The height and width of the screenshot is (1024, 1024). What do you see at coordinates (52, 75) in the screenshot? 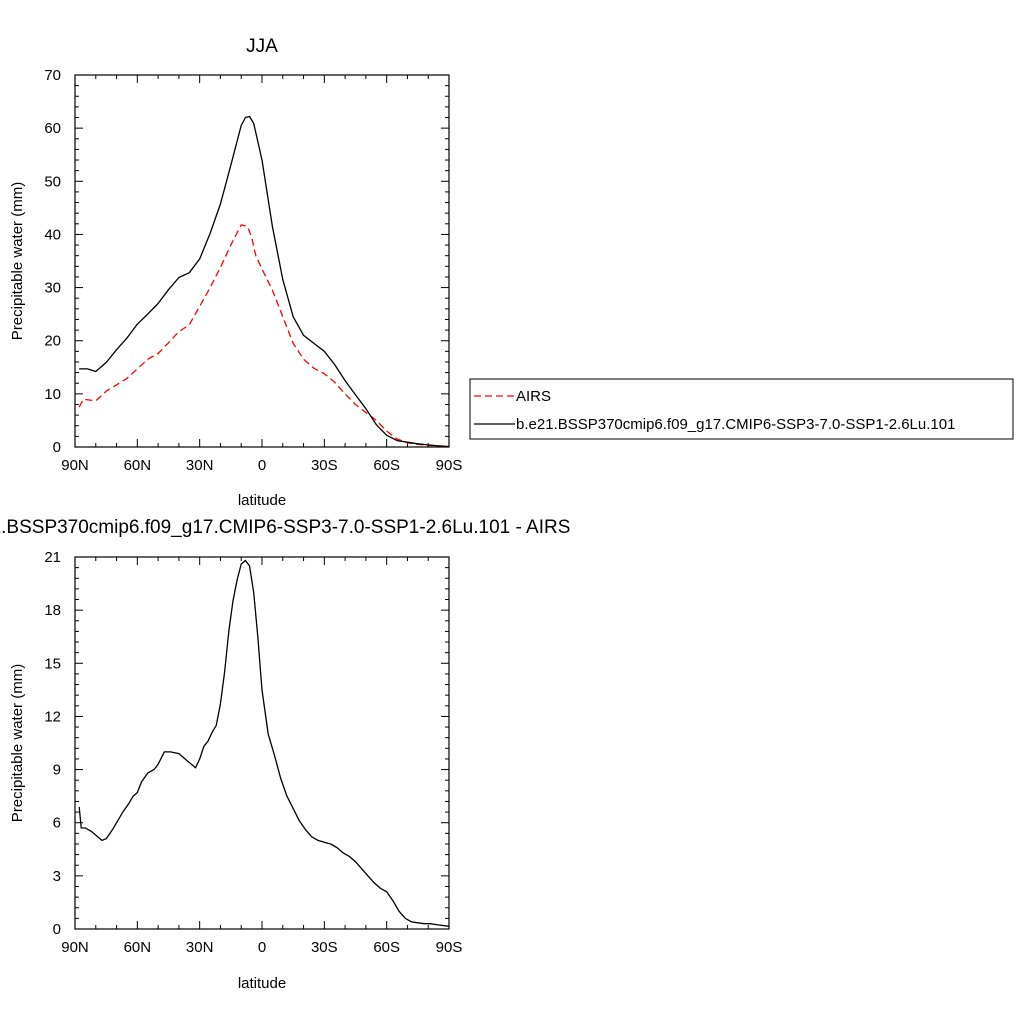
I see `y-tick-label: 70` at bounding box center [52, 75].